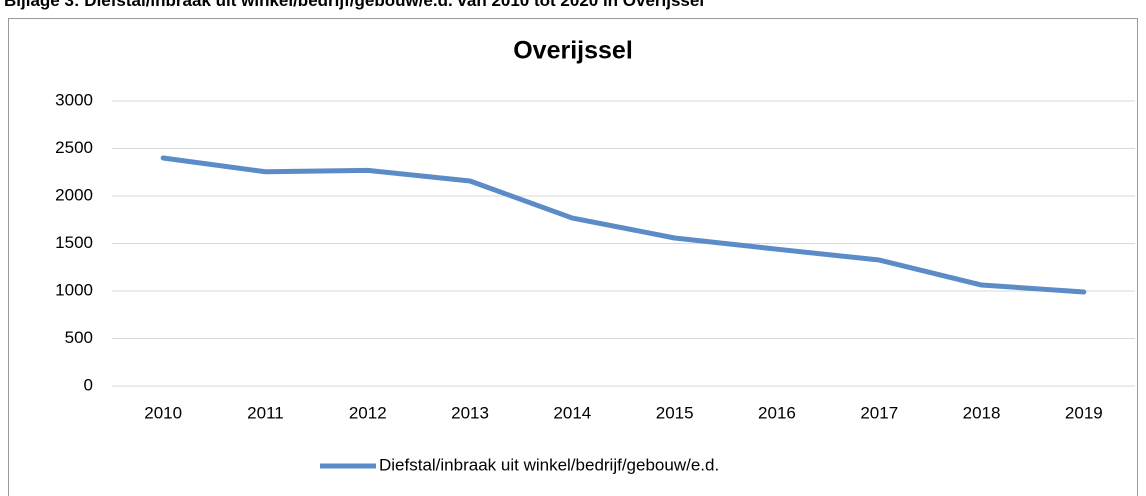  I want to click on x-tick-label: 2014, so click(572, 412).